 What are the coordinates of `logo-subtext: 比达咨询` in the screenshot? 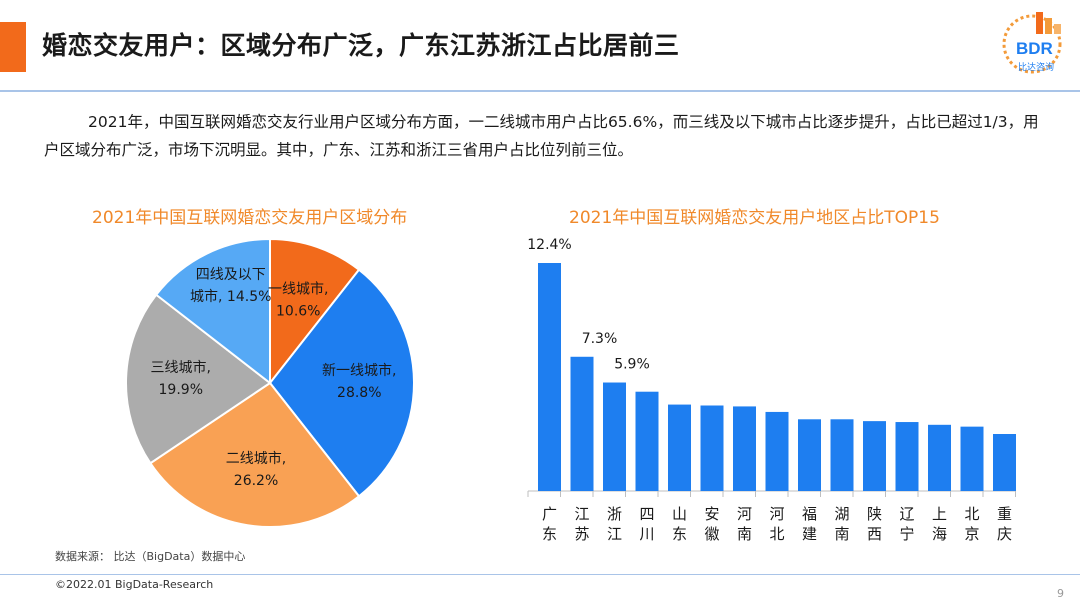 It's located at (1036, 67).